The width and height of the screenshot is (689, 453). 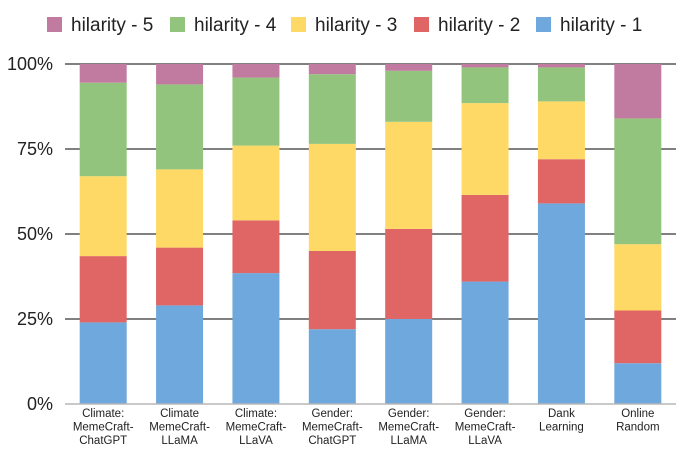 I want to click on y-tick-label: 25%, so click(x=35, y=319).